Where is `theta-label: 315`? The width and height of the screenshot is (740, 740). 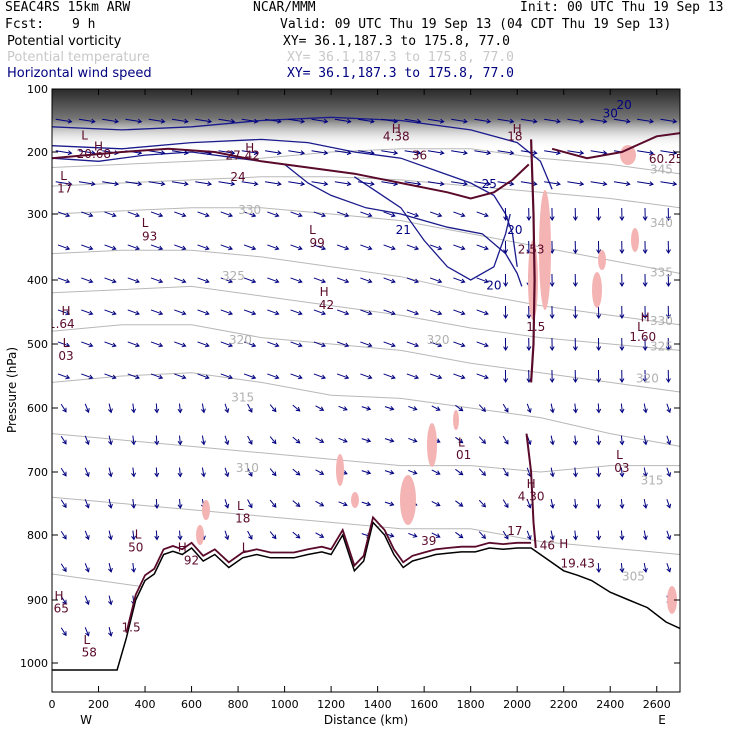
theta-label: 315 is located at coordinates (652, 481).